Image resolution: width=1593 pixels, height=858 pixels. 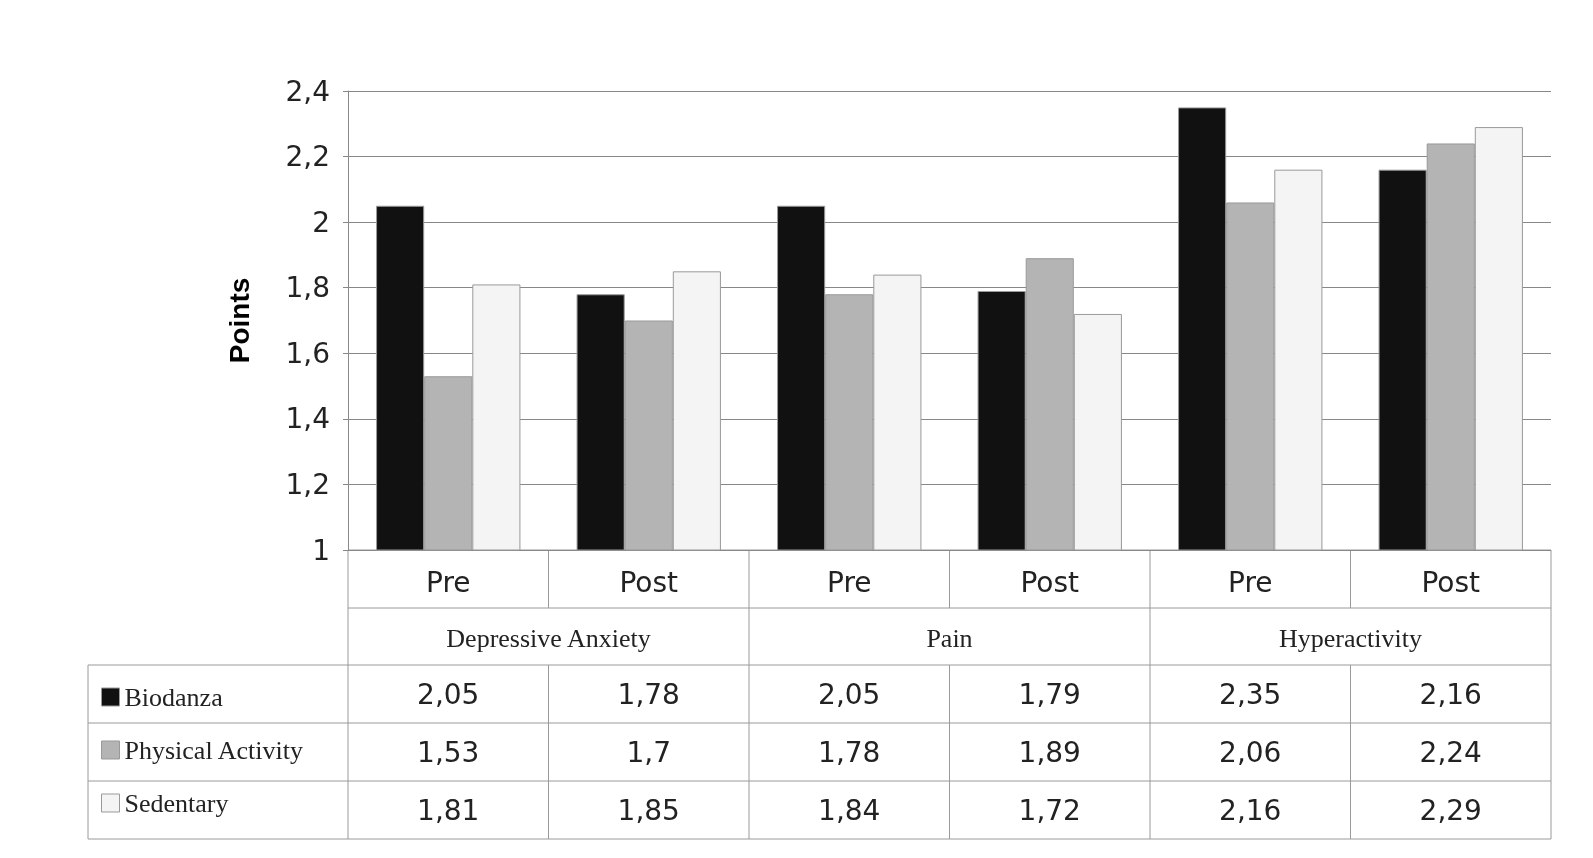 I want to click on legend-label: Sedentary, so click(x=176, y=803).